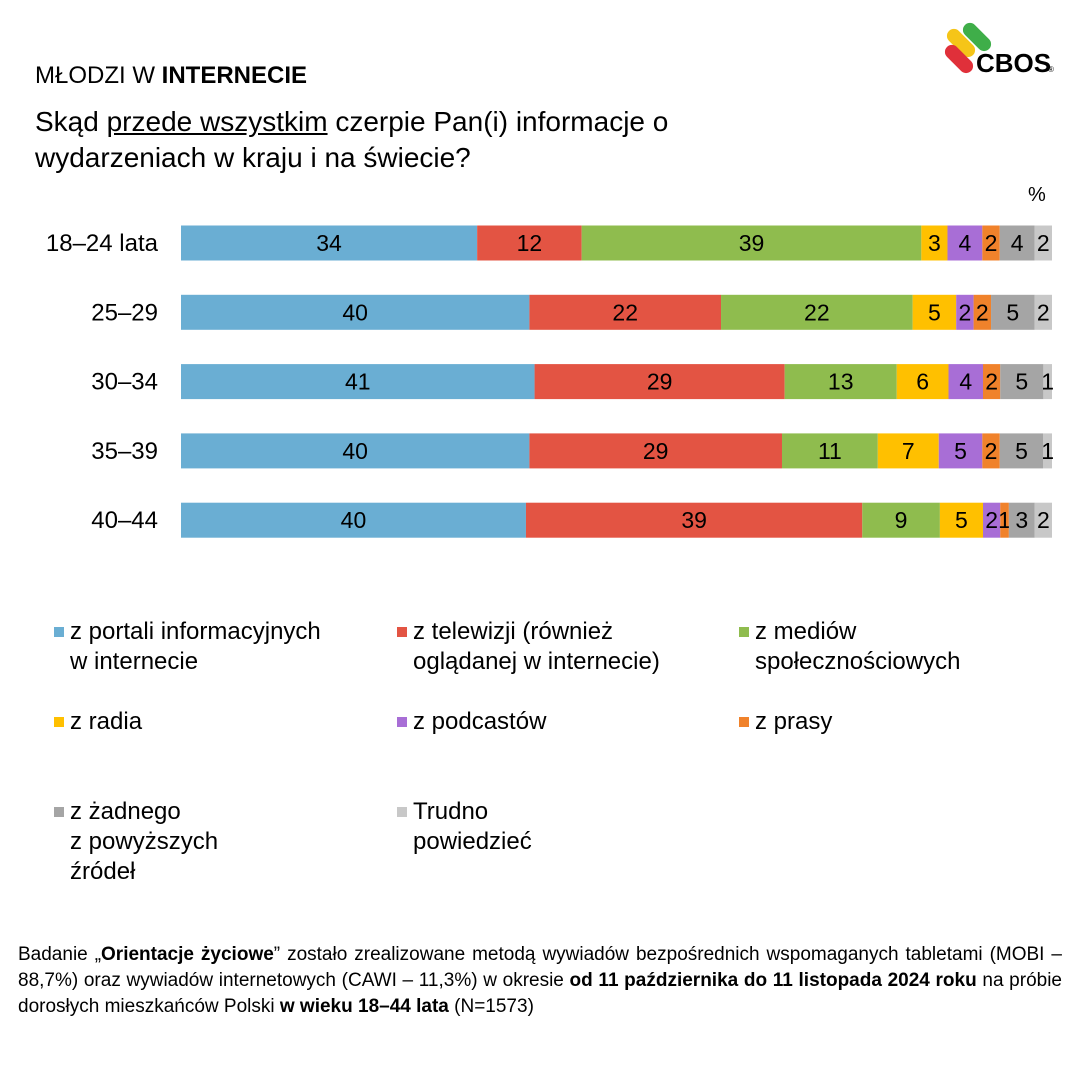 The height and width of the screenshot is (1080, 1080). What do you see at coordinates (124, 451) in the screenshot?
I see `category-label: 35–39` at bounding box center [124, 451].